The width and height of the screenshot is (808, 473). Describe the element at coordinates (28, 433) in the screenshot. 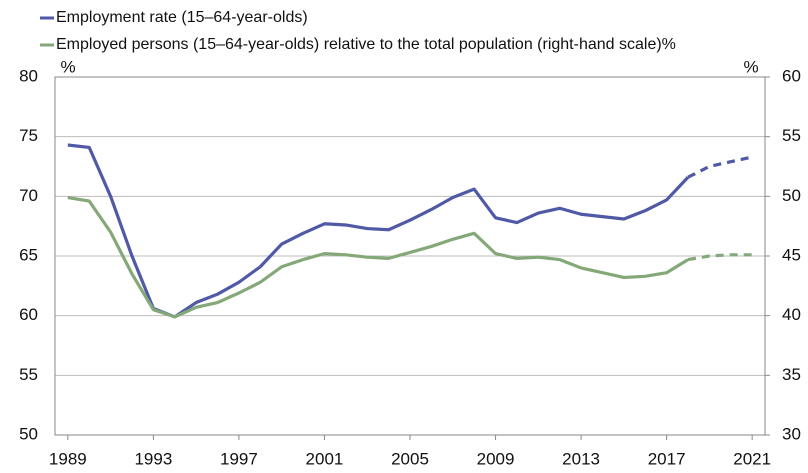

I see `y-tick-label: 50` at that location.